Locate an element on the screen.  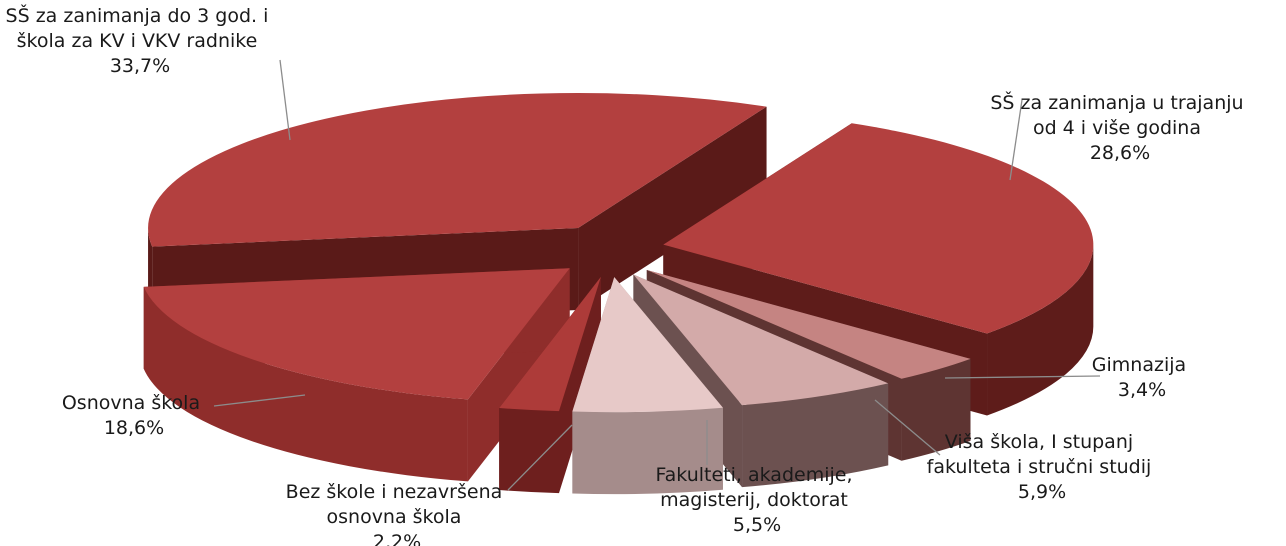
slice-label-ss3-line2: škola za KV i VKV radnike is located at coordinates (137, 41).